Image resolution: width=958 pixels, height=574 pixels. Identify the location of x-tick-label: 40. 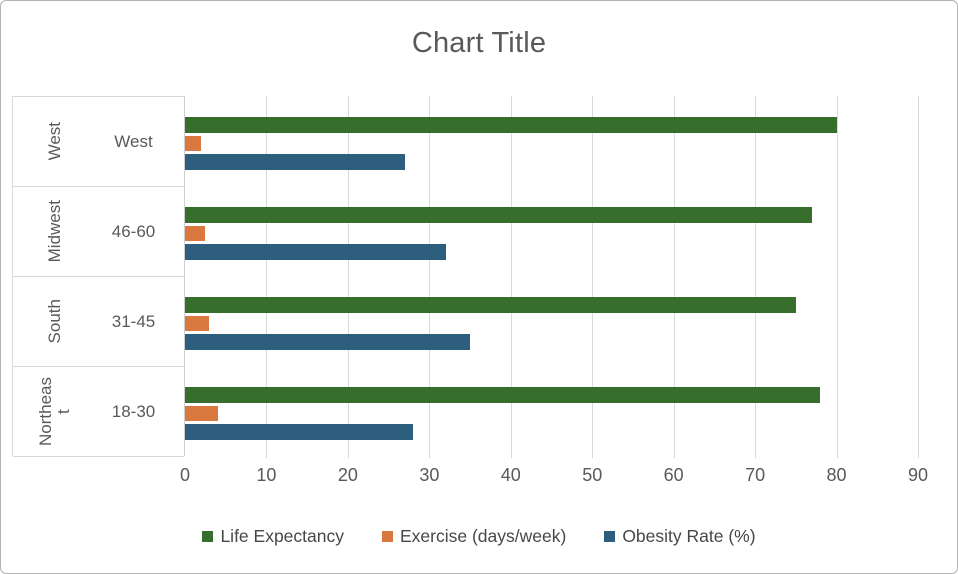
(510, 475).